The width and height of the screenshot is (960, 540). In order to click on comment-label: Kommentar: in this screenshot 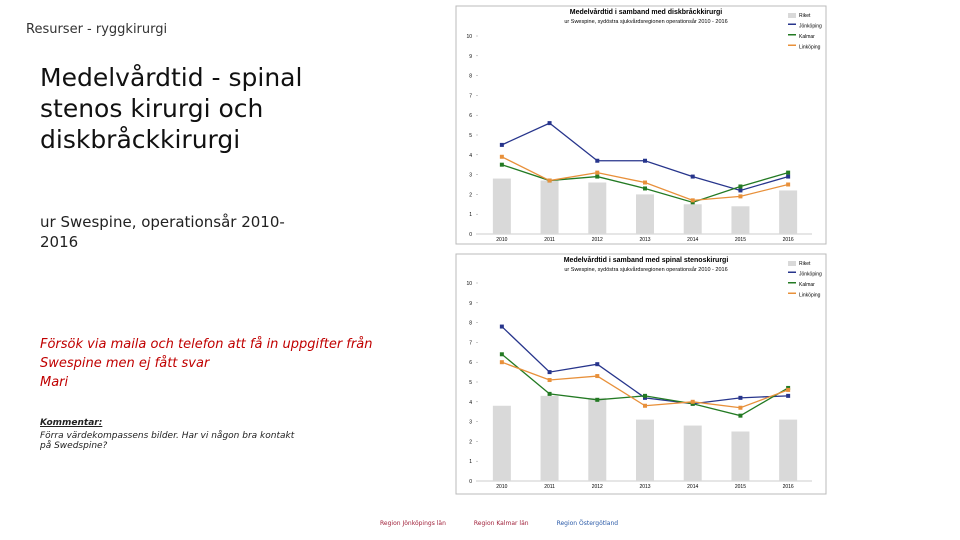, I will do `click(71, 423)`.